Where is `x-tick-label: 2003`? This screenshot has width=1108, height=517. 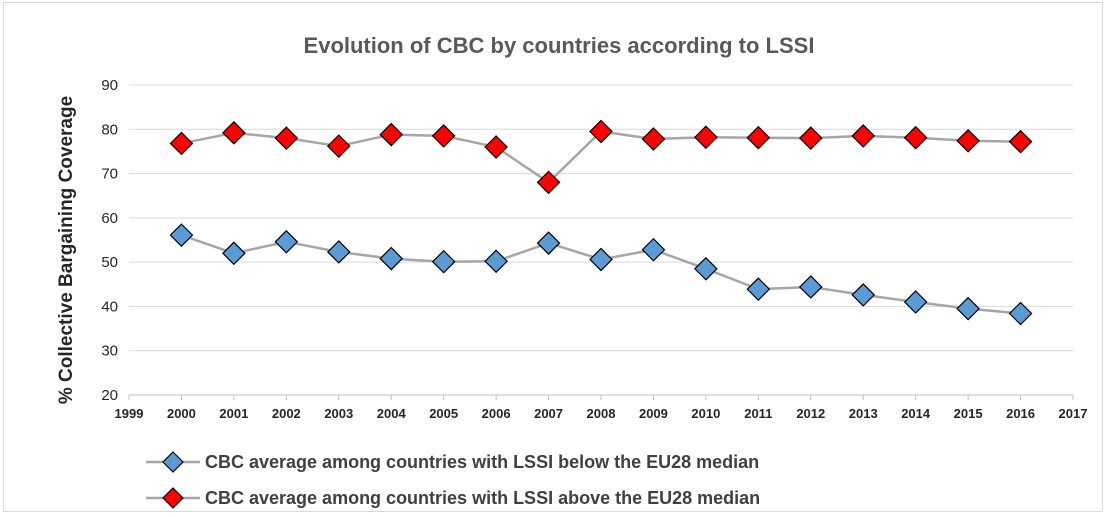
x-tick-label: 2003 is located at coordinates (338, 413).